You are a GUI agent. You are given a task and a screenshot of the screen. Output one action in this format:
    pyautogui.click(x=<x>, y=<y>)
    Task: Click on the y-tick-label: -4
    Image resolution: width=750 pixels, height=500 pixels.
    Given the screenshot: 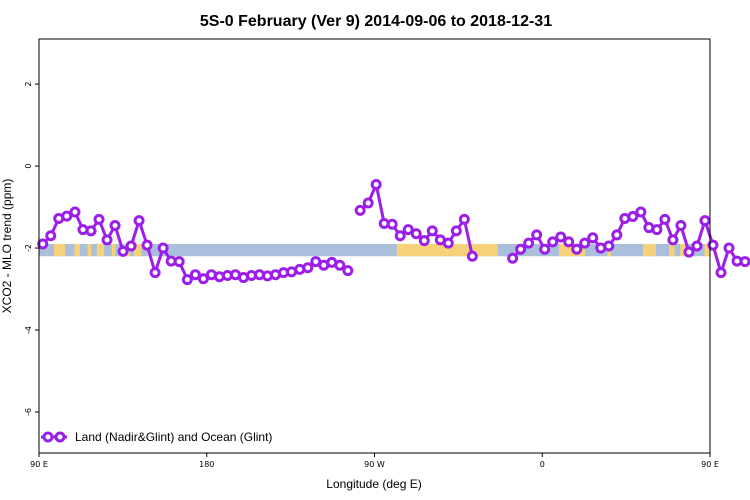 What is the action you would take?
    pyautogui.click(x=28, y=330)
    